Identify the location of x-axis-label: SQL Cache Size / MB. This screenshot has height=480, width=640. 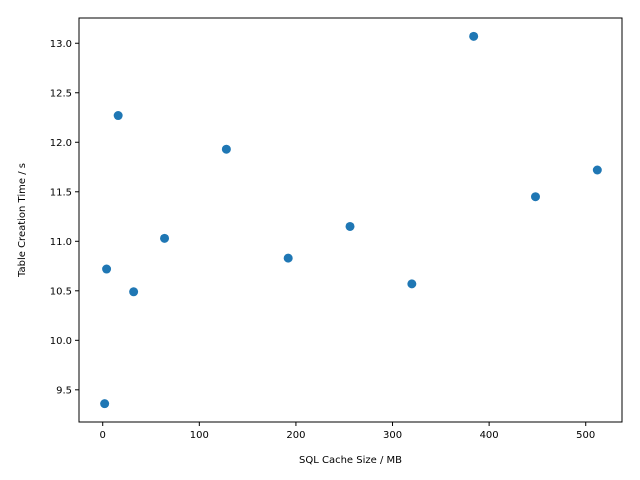
(350, 460).